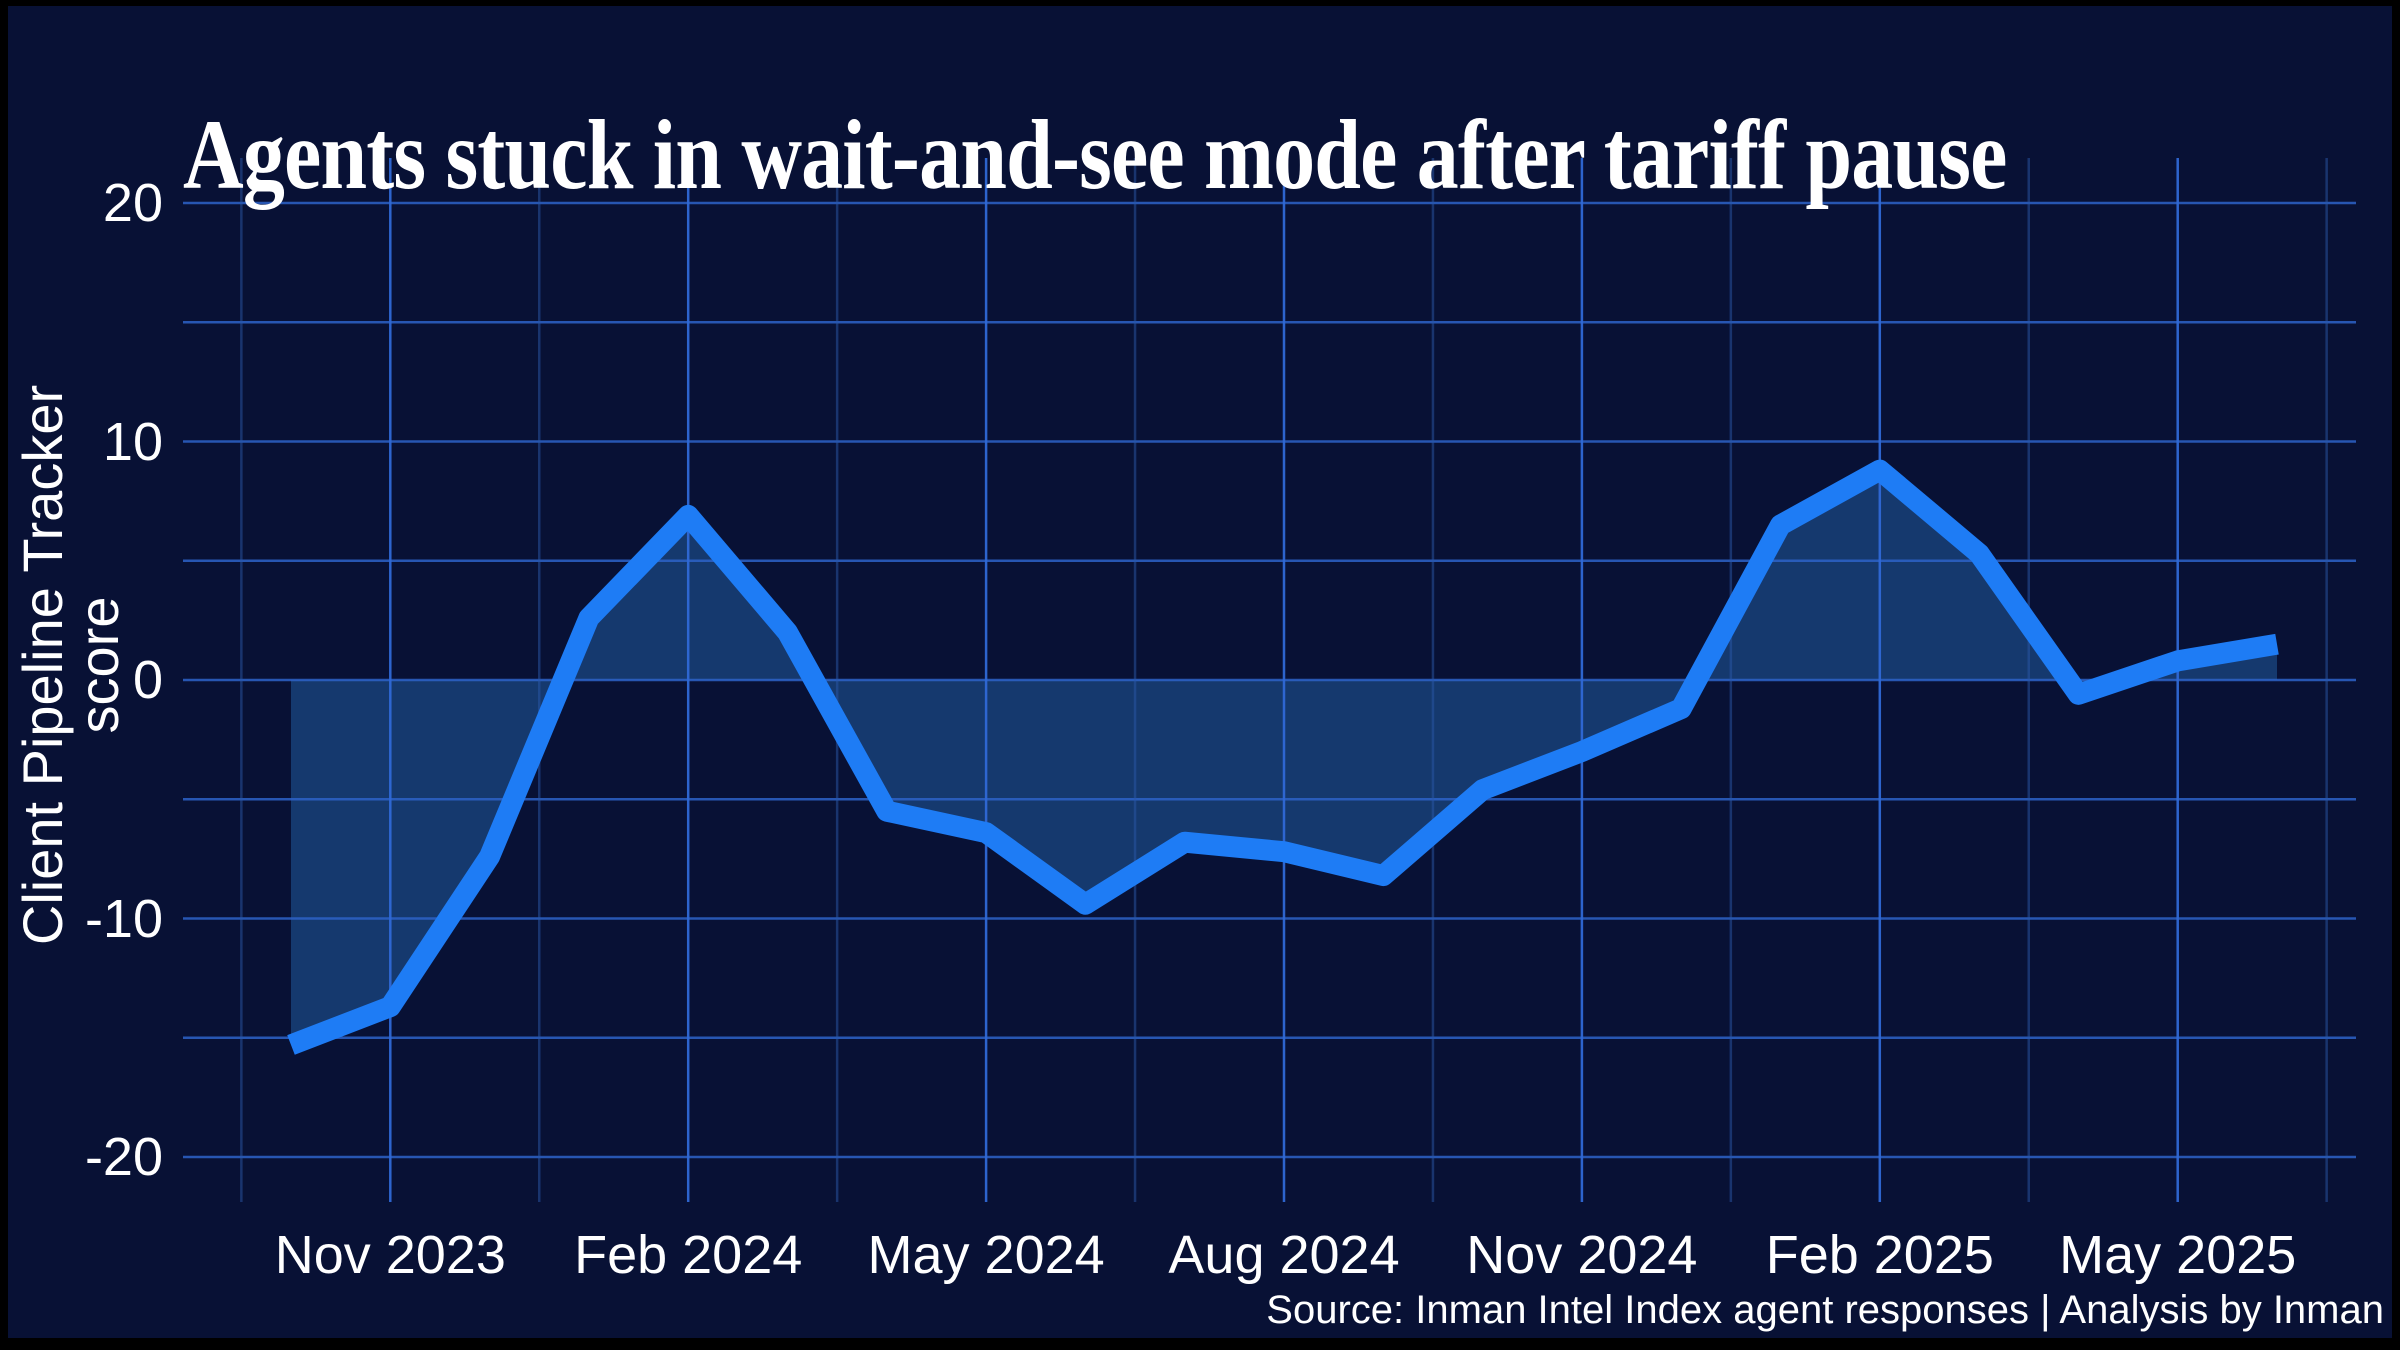 Image resolution: width=2400 pixels, height=1350 pixels. Describe the element at coordinates (123, 918) in the screenshot. I see `y-tick-label: -10` at that location.